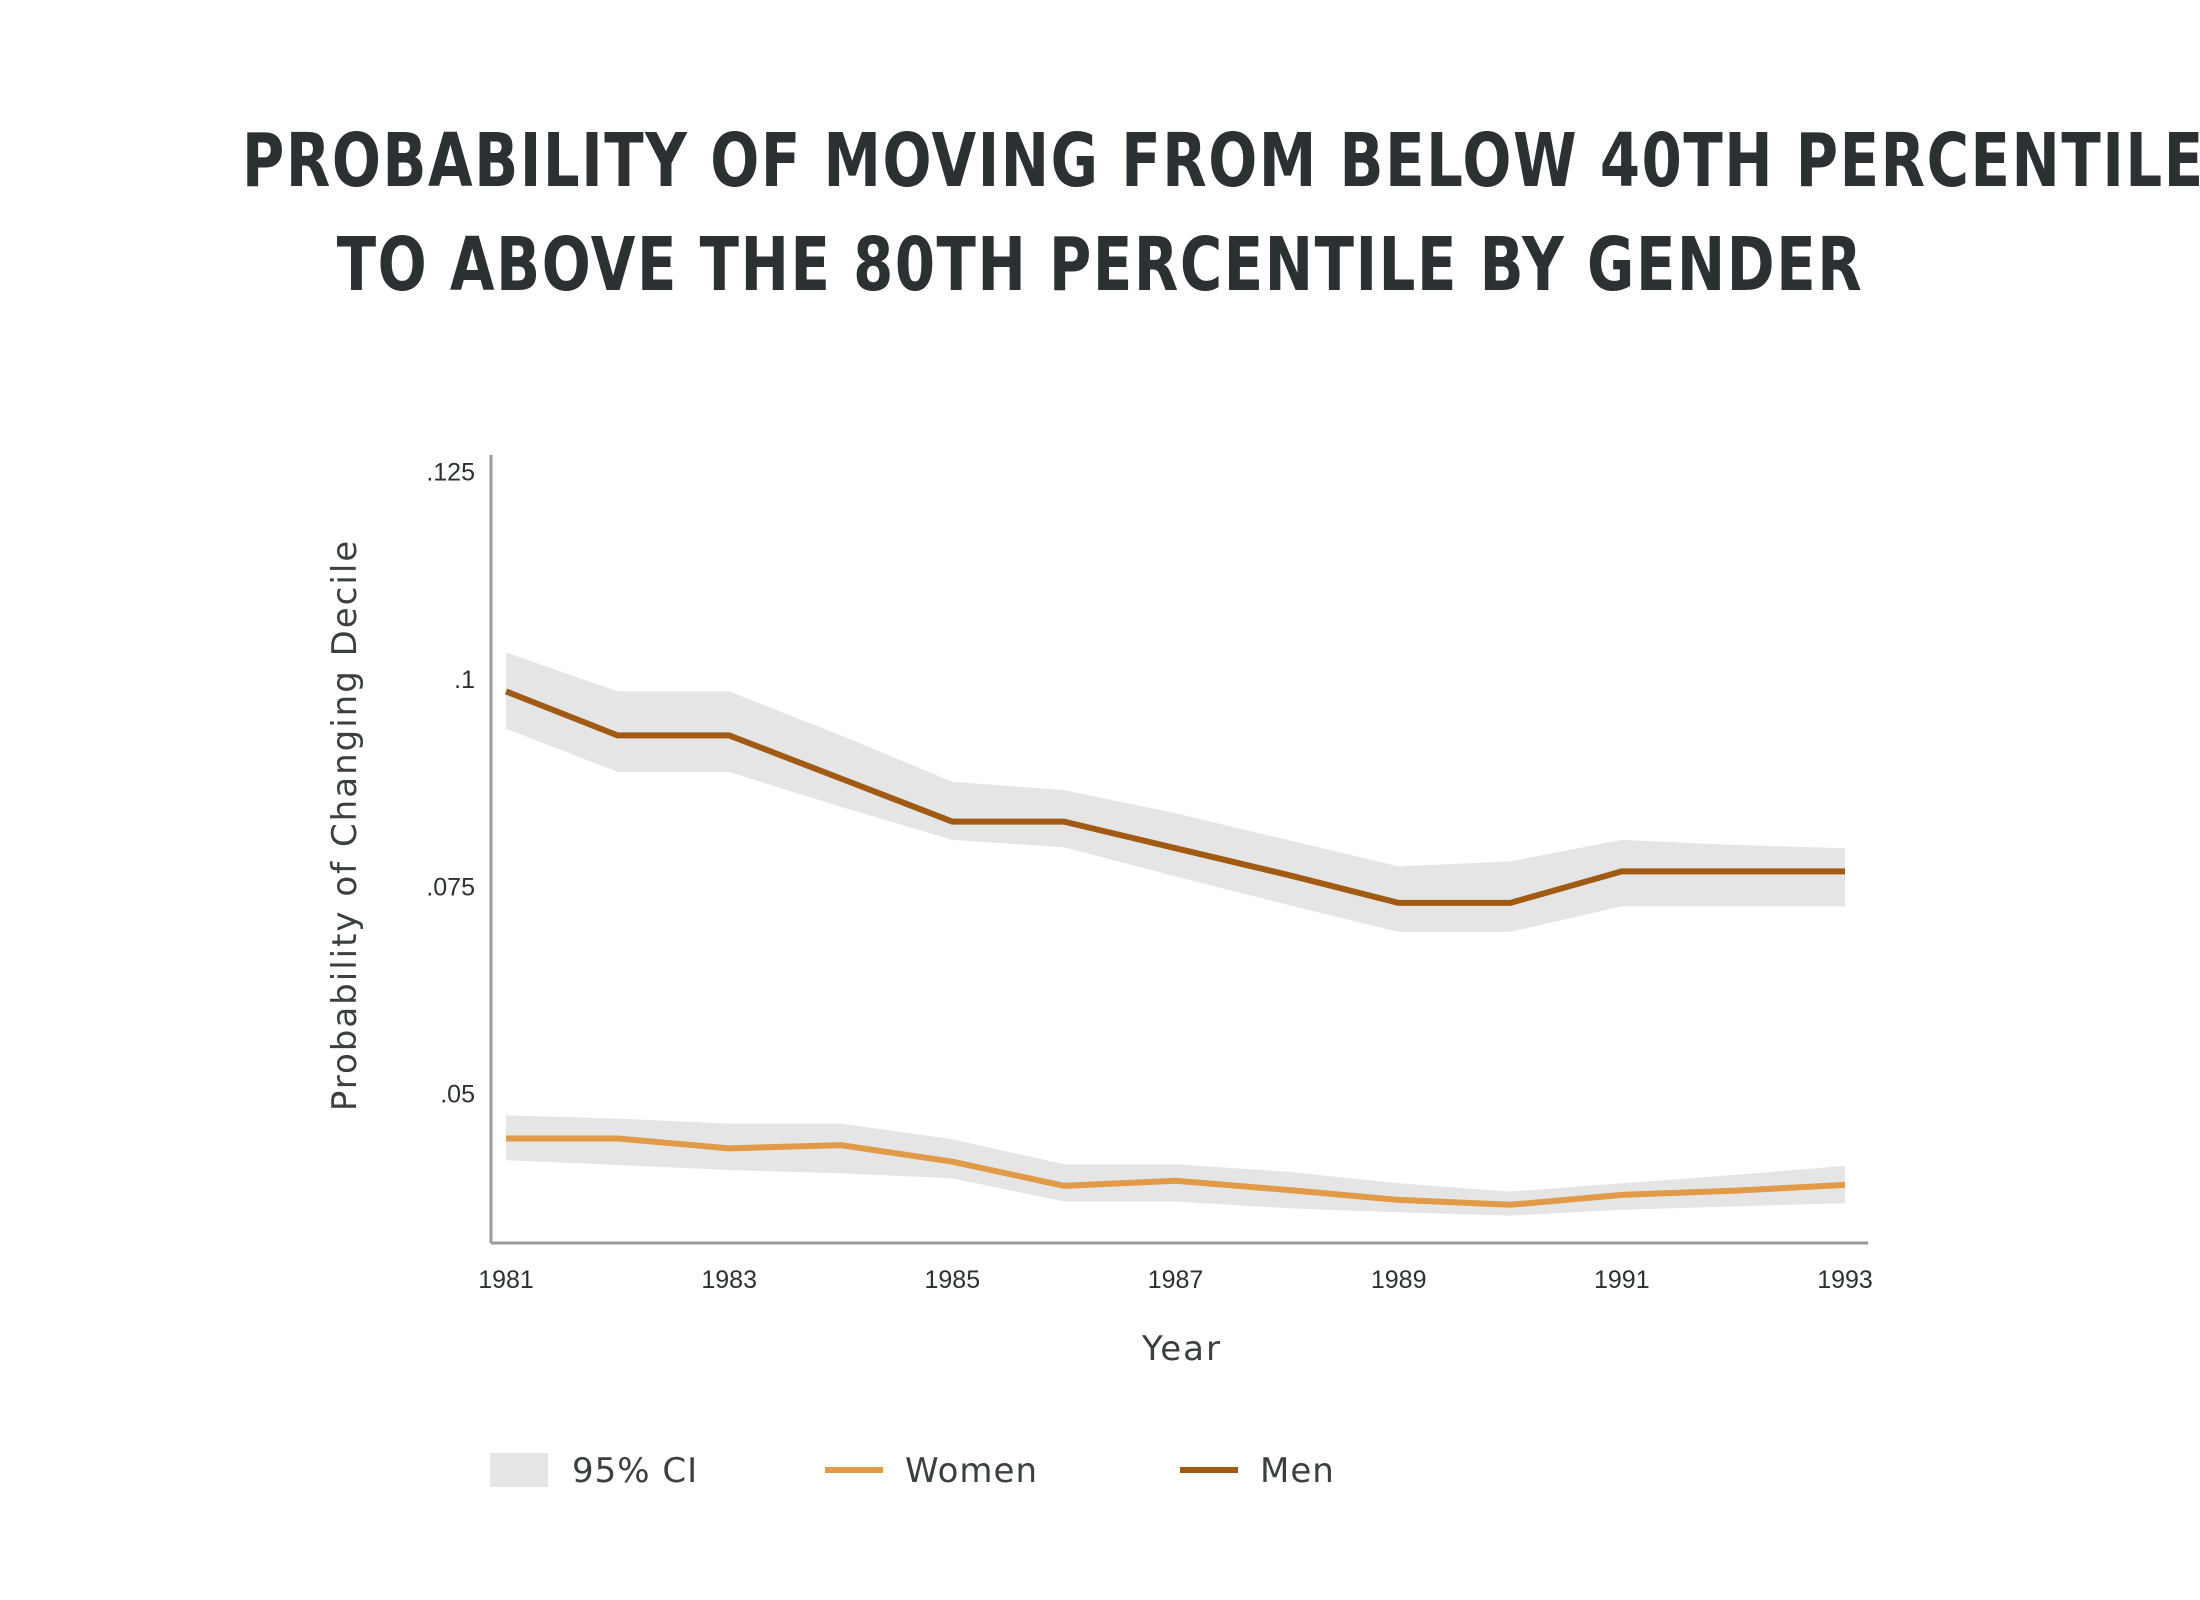 Image resolution: width=2200 pixels, height=1600 pixels. What do you see at coordinates (729, 1280) in the screenshot?
I see `x-tick-label: 1983` at bounding box center [729, 1280].